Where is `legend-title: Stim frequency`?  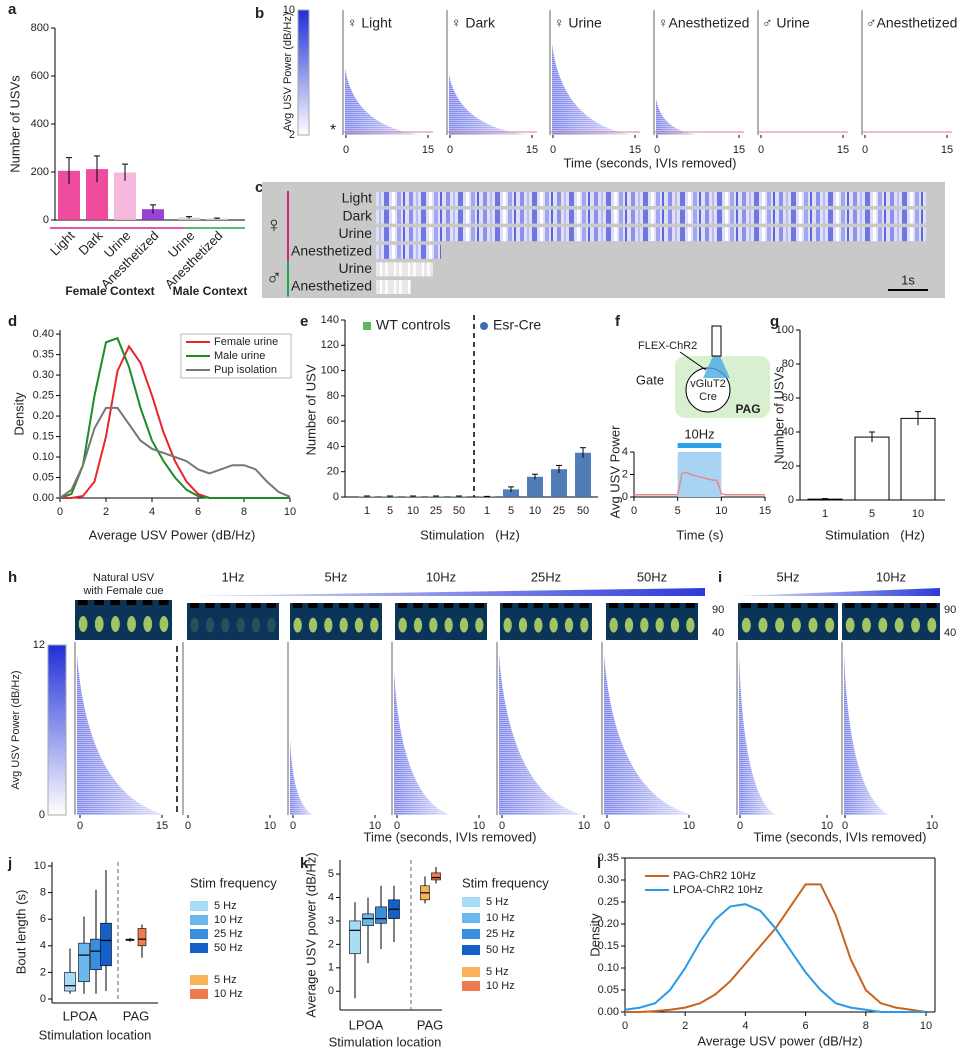 legend-title: Stim frequency is located at coordinates (233, 882).